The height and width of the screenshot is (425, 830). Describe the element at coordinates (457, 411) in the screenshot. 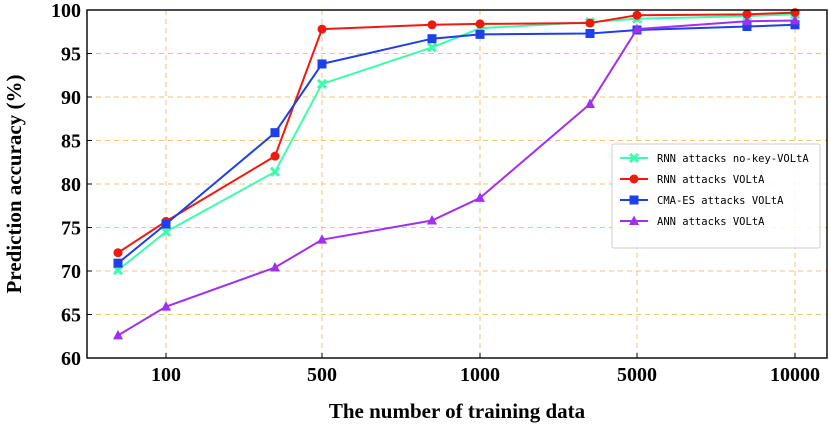

I see `x-axis-title: The number of training data` at that location.